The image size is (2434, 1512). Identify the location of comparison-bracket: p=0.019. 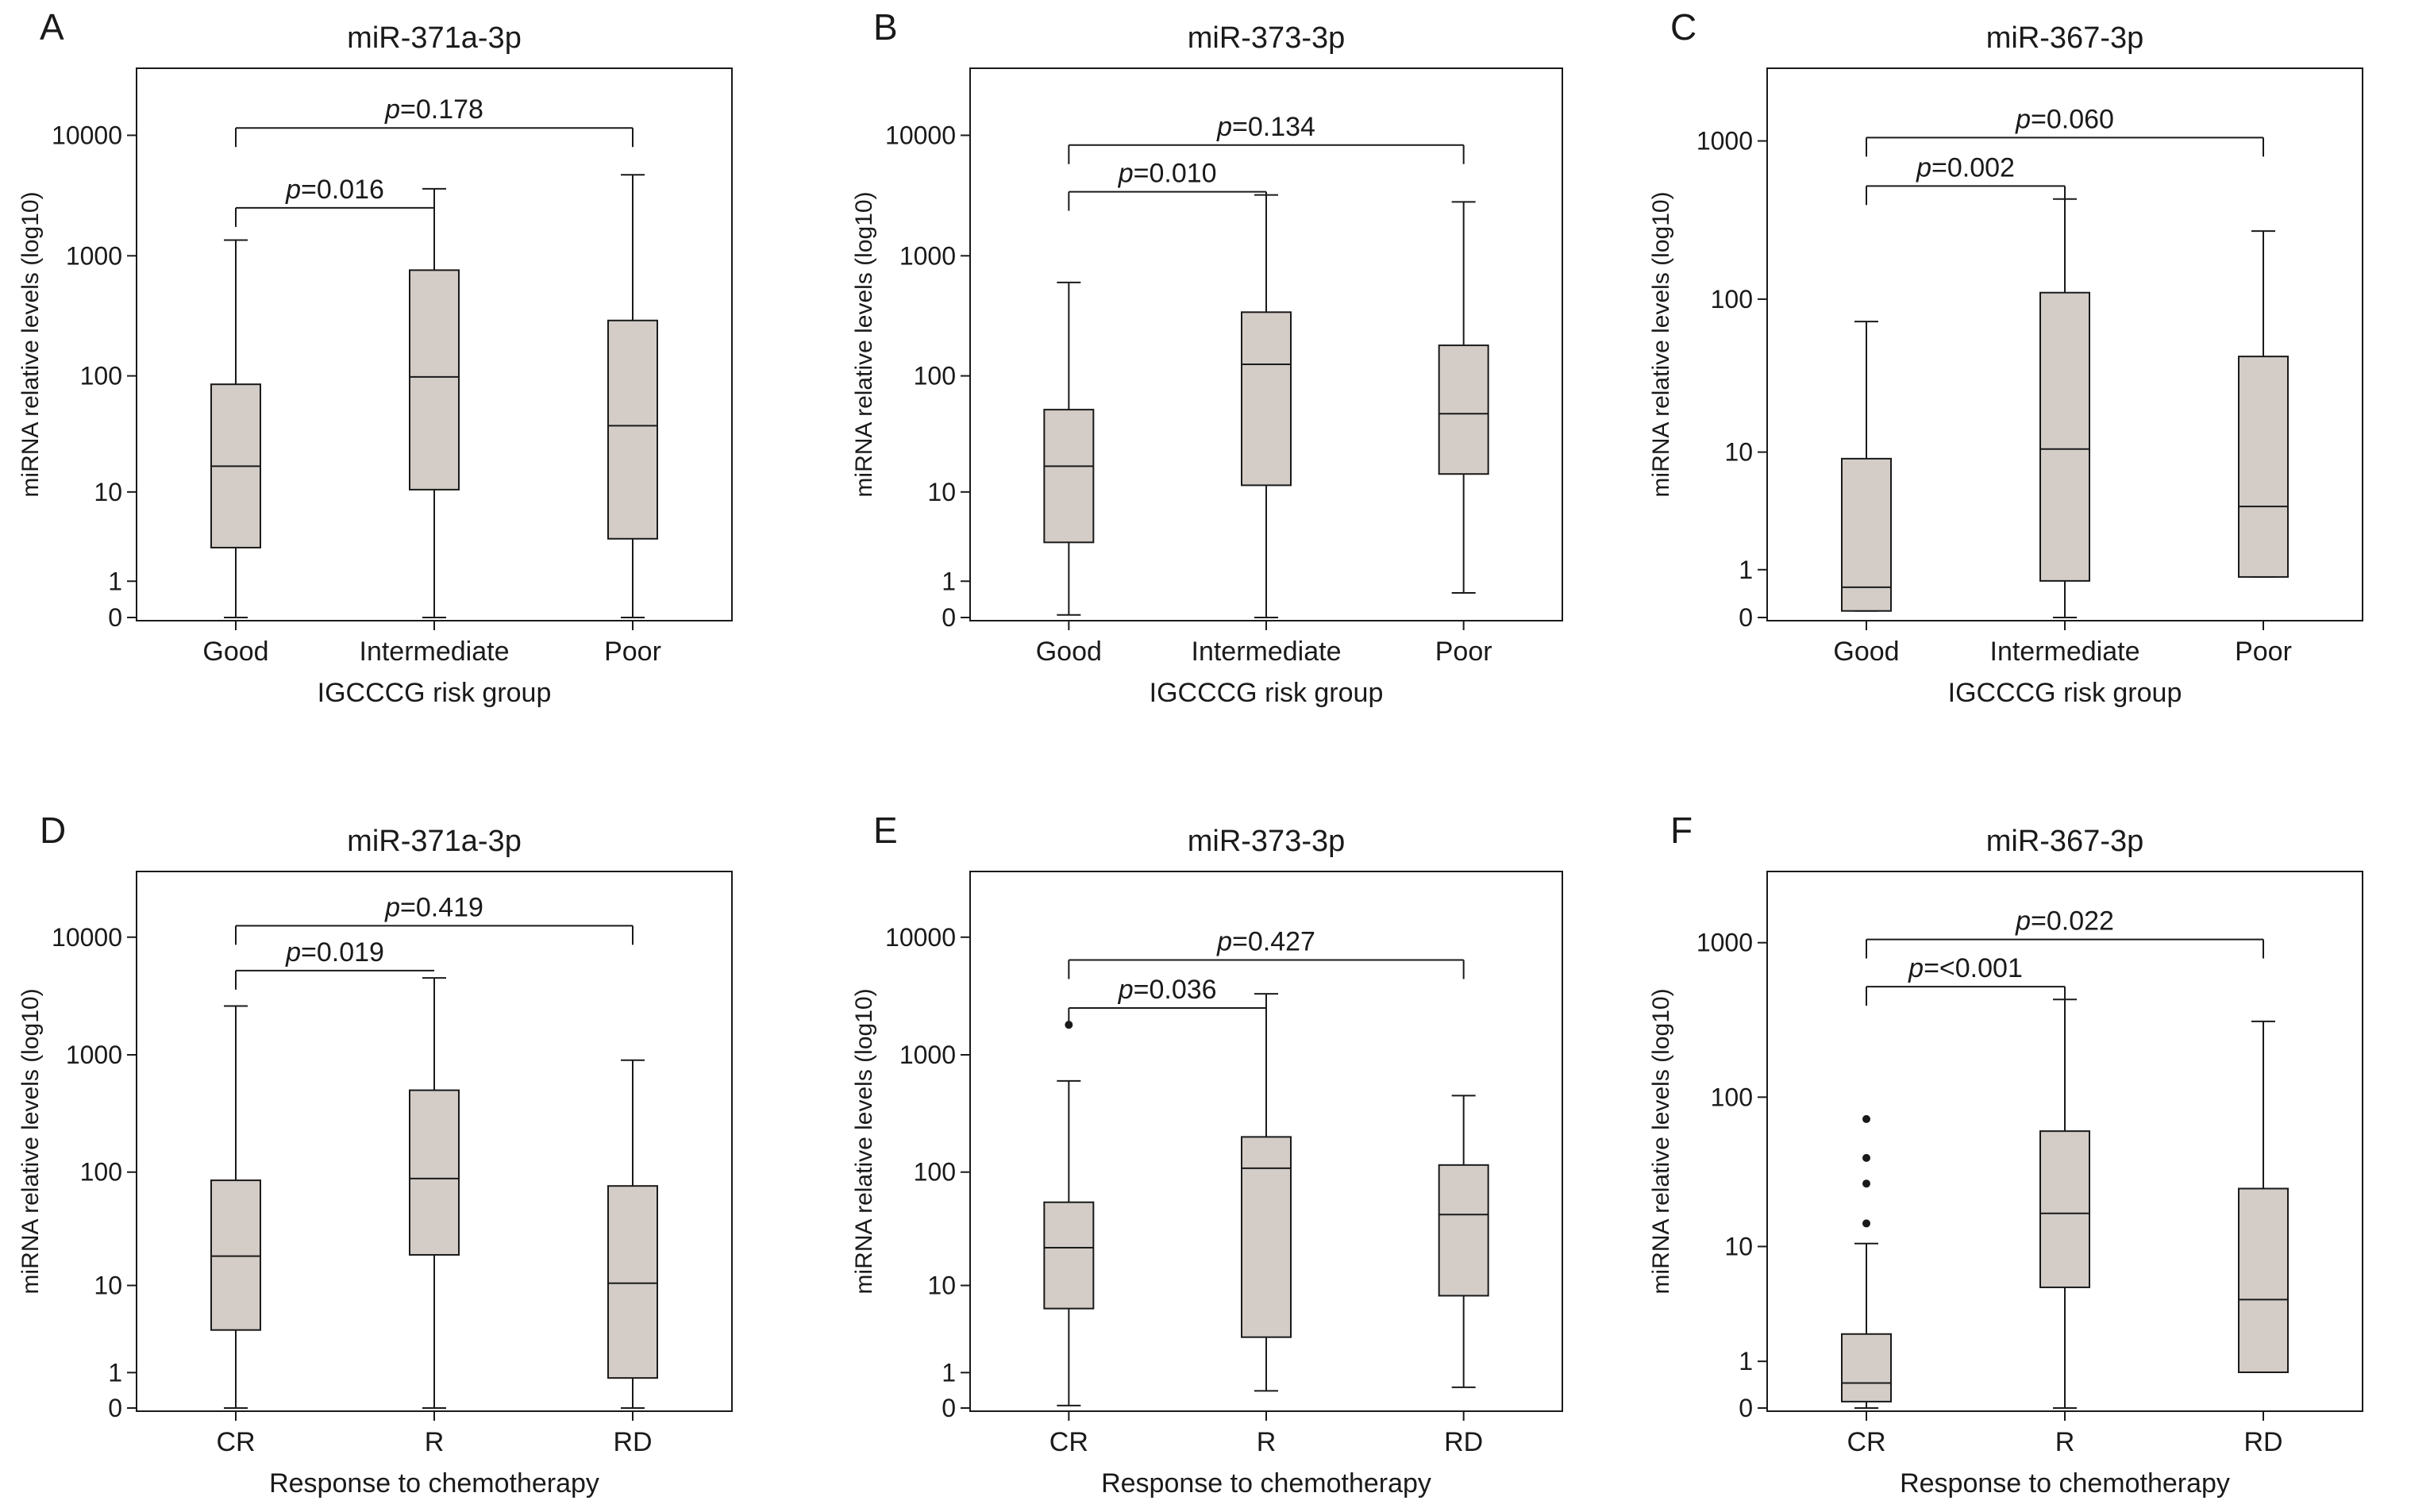
(335, 963).